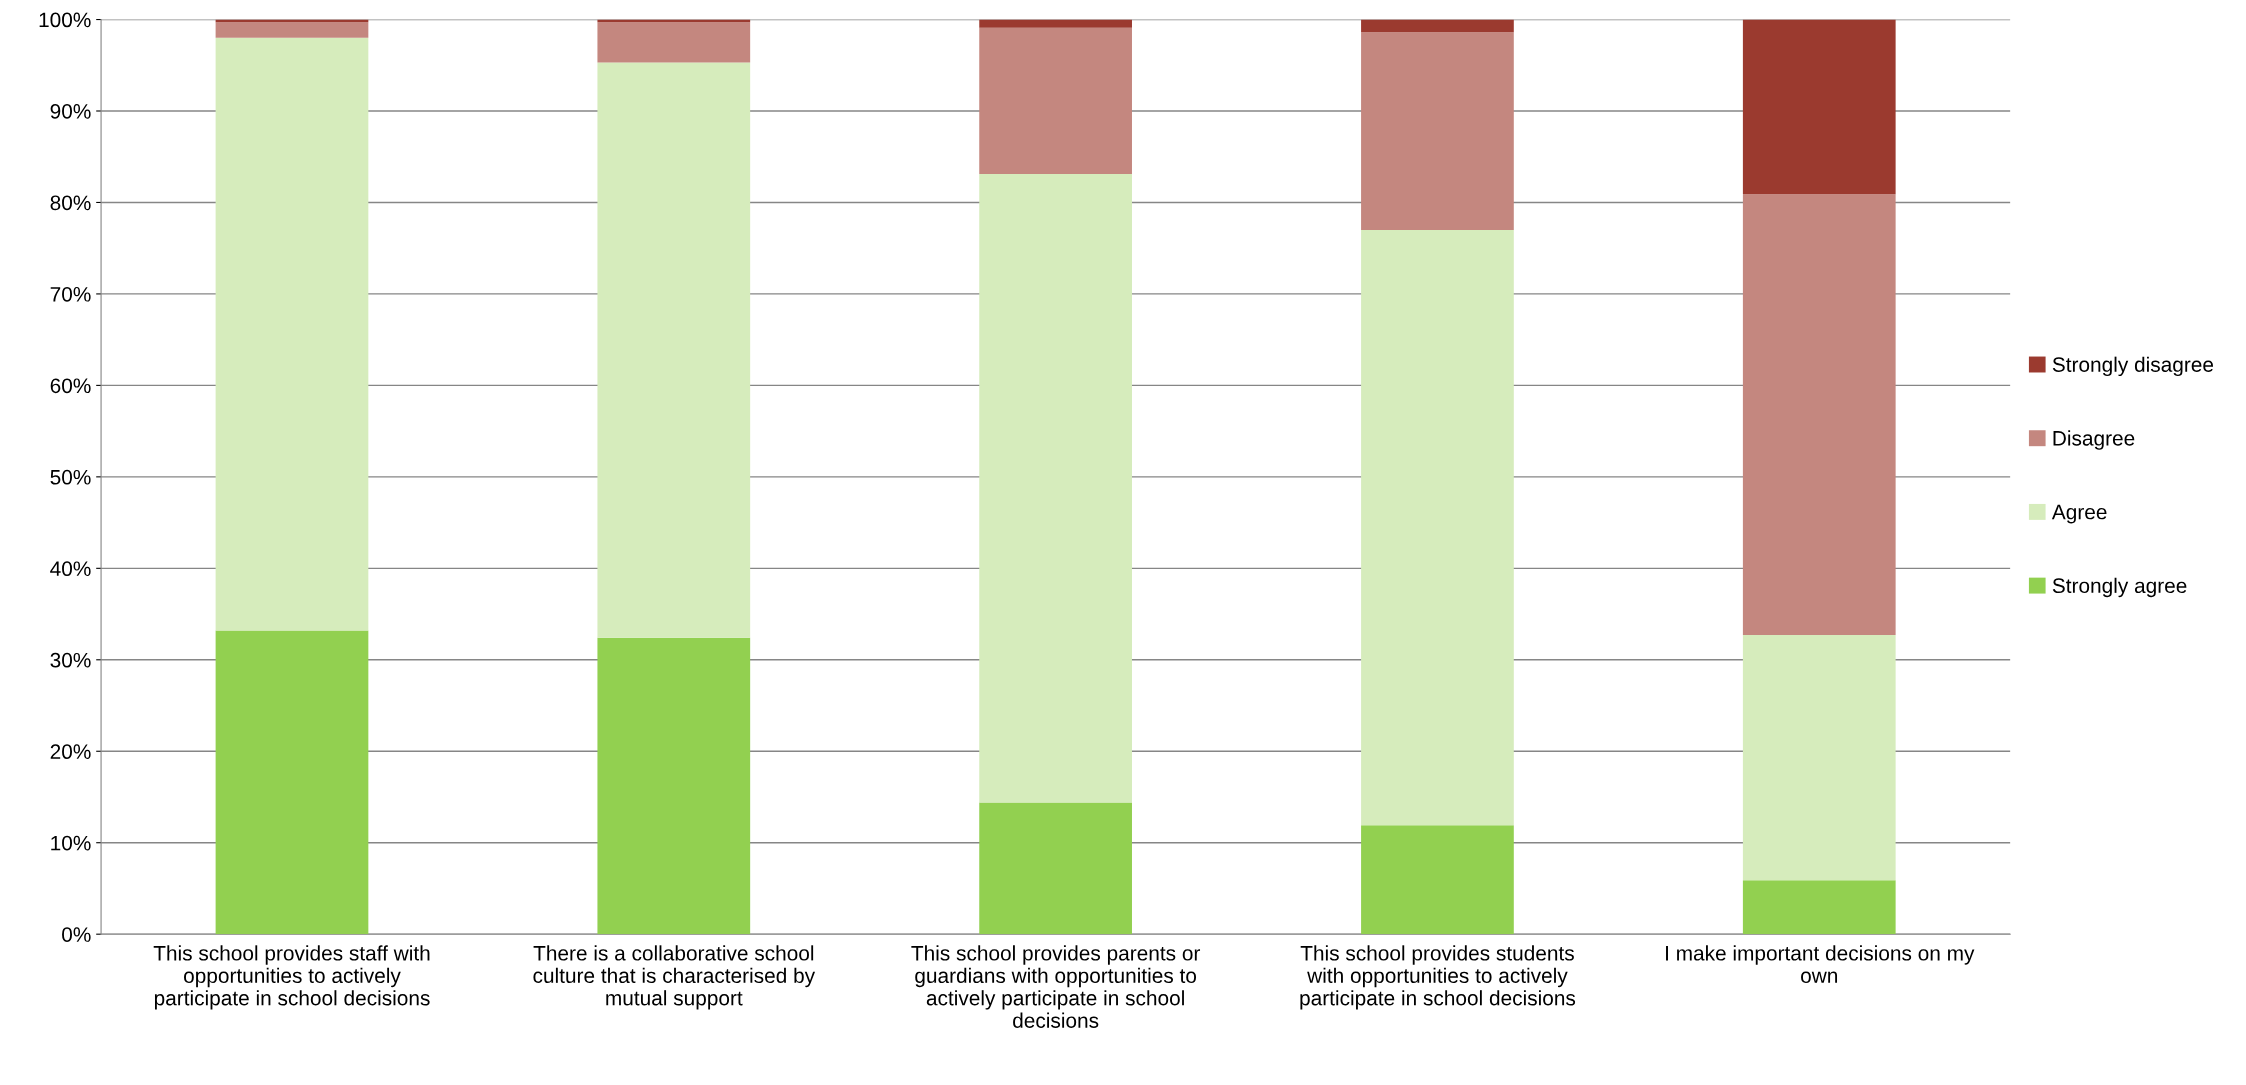 Image resolution: width=2246 pixels, height=1085 pixels. Describe the element at coordinates (1056, 986) in the screenshot. I see `x-tick-label: This school provides parents or guardians with opportunities to actively participate in school decisions` at that location.